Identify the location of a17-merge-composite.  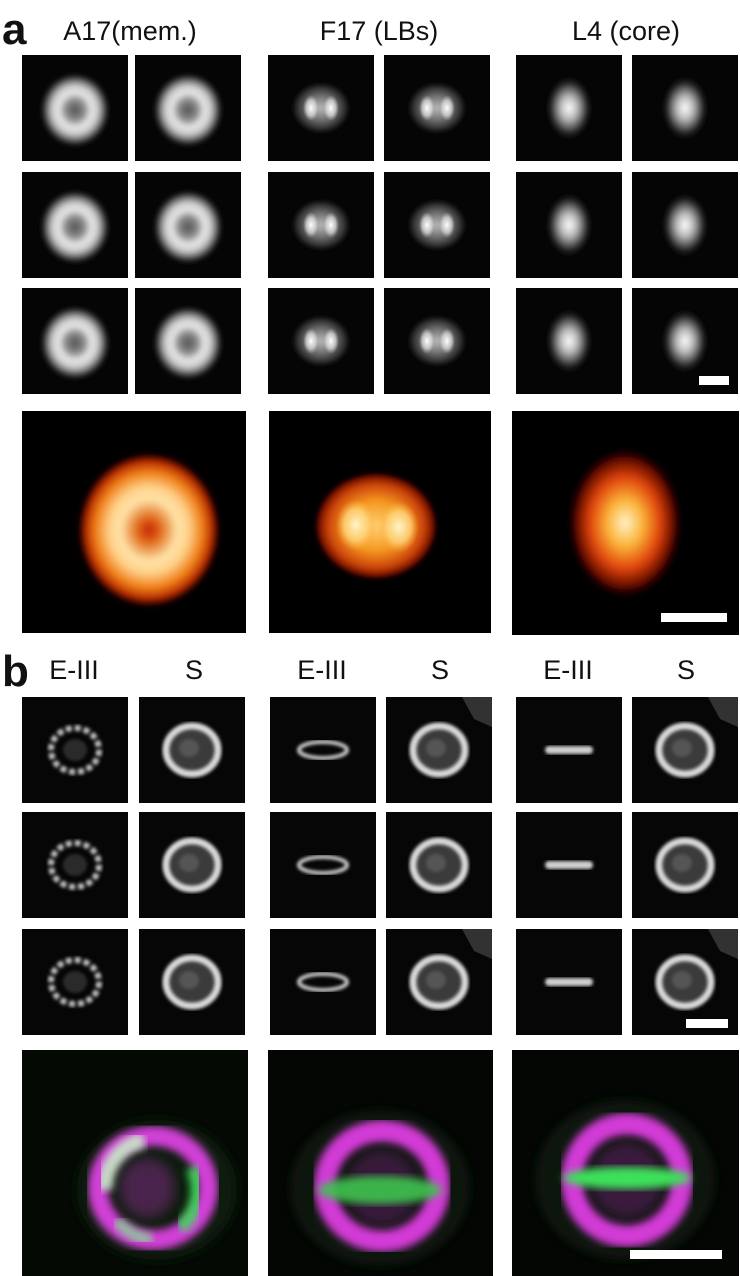
(135, 1163).